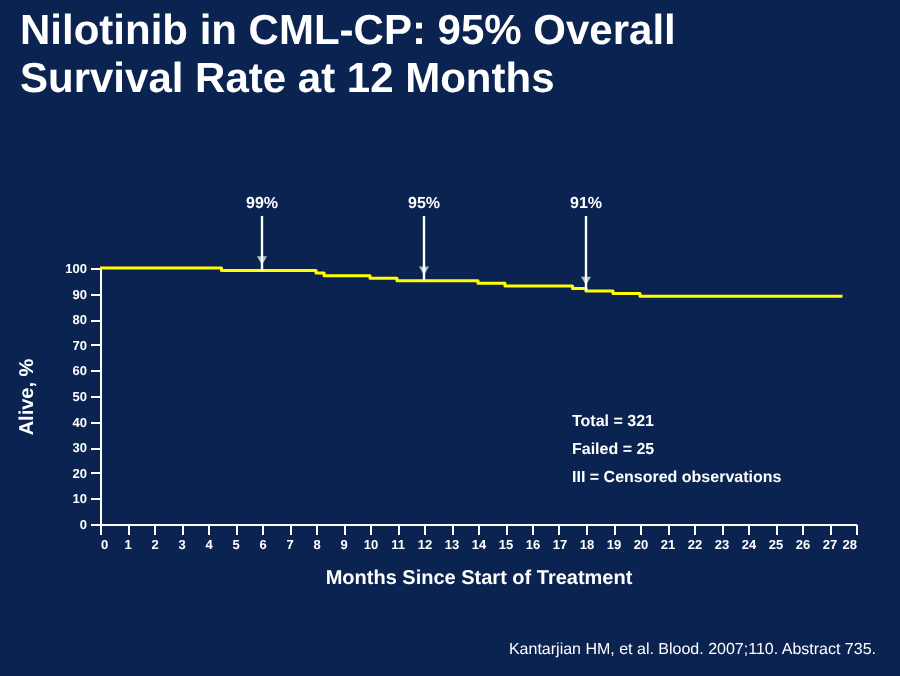 Image resolution: width=900 pixels, height=676 pixels. What do you see at coordinates (349, 56) in the screenshot?
I see `chart-title: Nilotinib in CML-CP: 95% Overall Survival Rate at 12 Months` at bounding box center [349, 56].